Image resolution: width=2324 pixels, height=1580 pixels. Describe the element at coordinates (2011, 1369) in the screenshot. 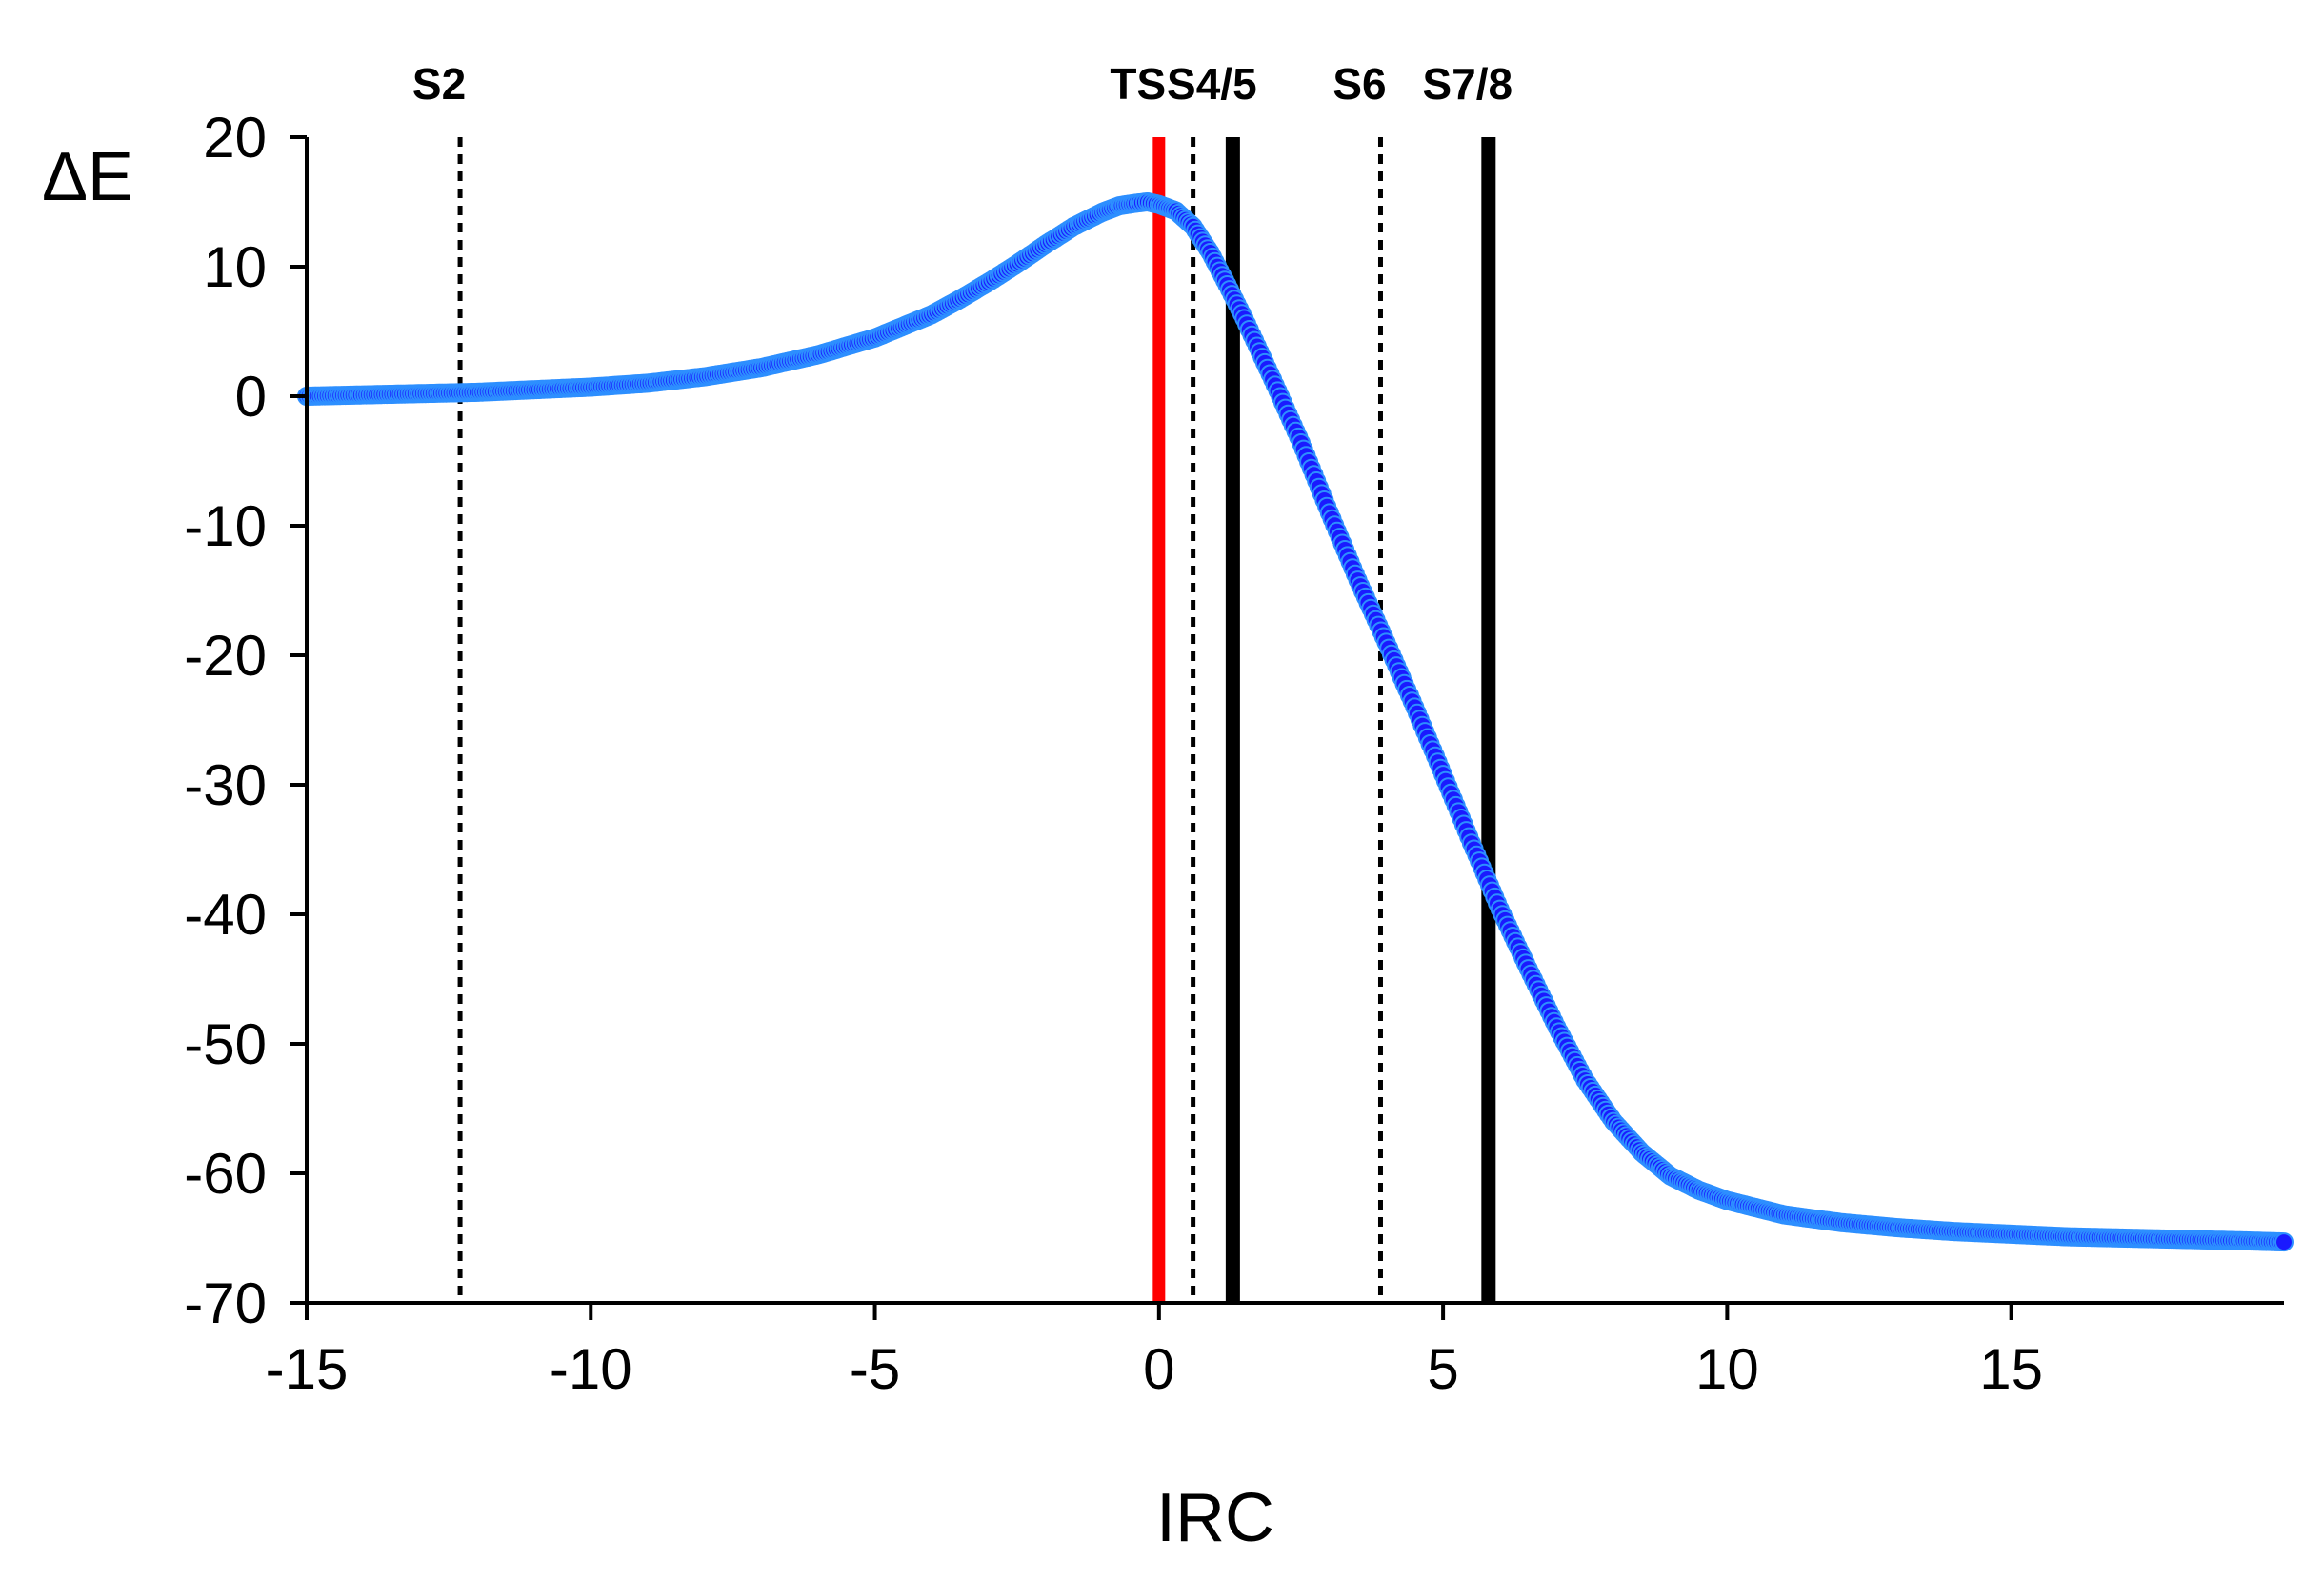

I see `x-tick-label: 15` at that location.